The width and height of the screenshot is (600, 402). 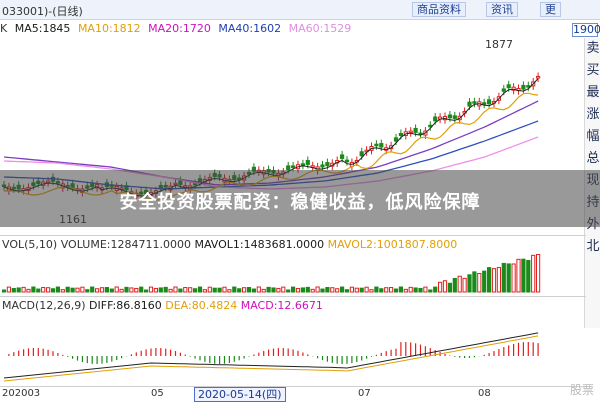 I want to click on buy-tab: 买, so click(x=592, y=71).